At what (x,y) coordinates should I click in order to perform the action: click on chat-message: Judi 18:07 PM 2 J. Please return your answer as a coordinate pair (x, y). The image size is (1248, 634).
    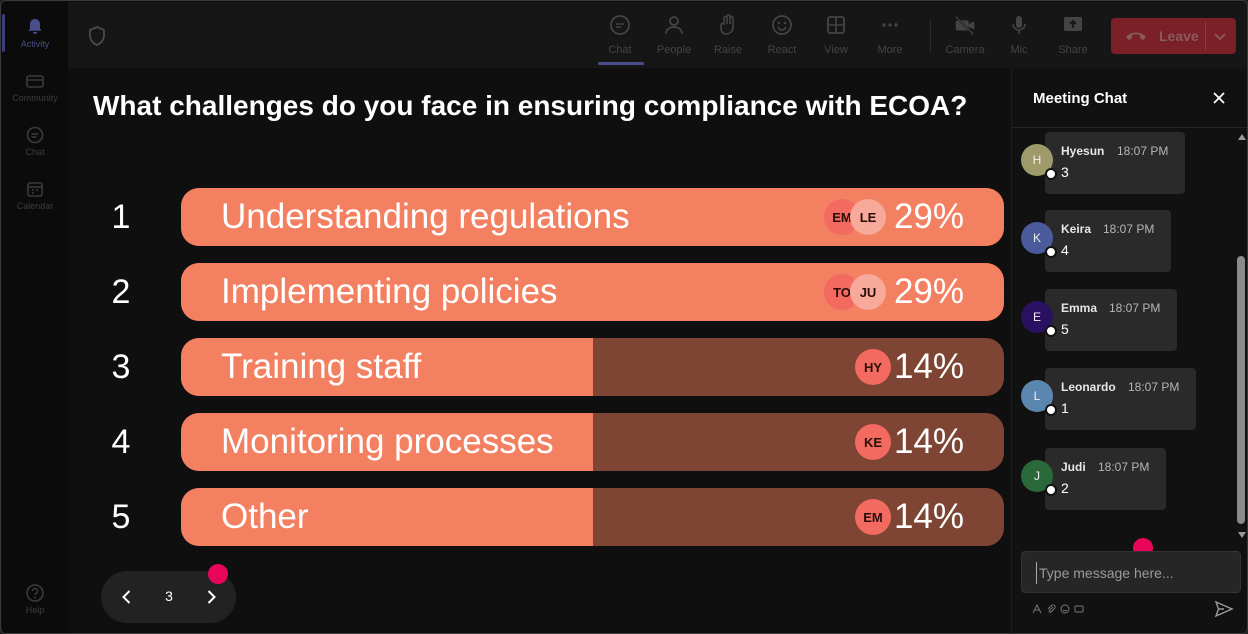
    Looking at the image, I should click on (1129, 479).